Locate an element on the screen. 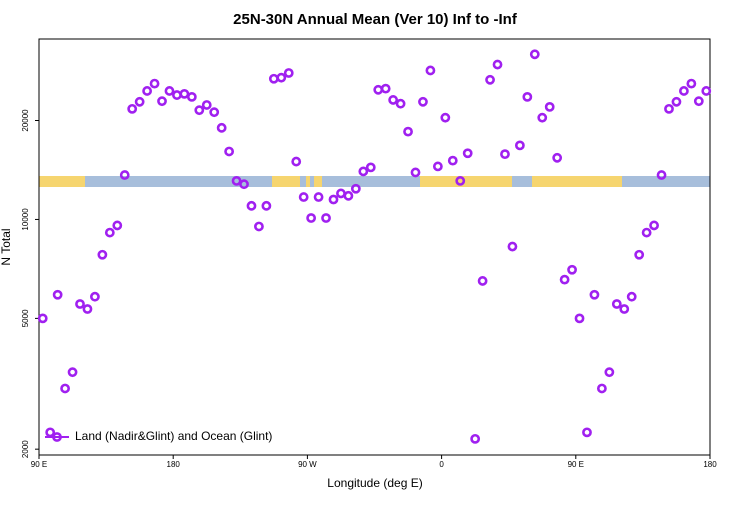 The height and width of the screenshot is (505, 750). chart-title: 25N-30N Annual Mean (Ver 10) Inf to -Inf is located at coordinates (375, 19).